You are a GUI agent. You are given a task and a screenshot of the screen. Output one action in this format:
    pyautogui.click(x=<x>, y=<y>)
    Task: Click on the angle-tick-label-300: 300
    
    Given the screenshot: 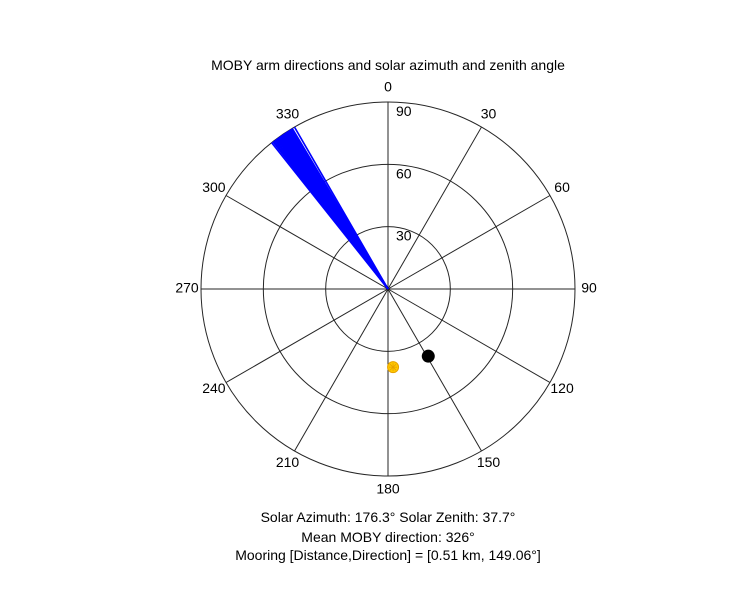 What is the action you would take?
    pyautogui.click(x=214, y=187)
    